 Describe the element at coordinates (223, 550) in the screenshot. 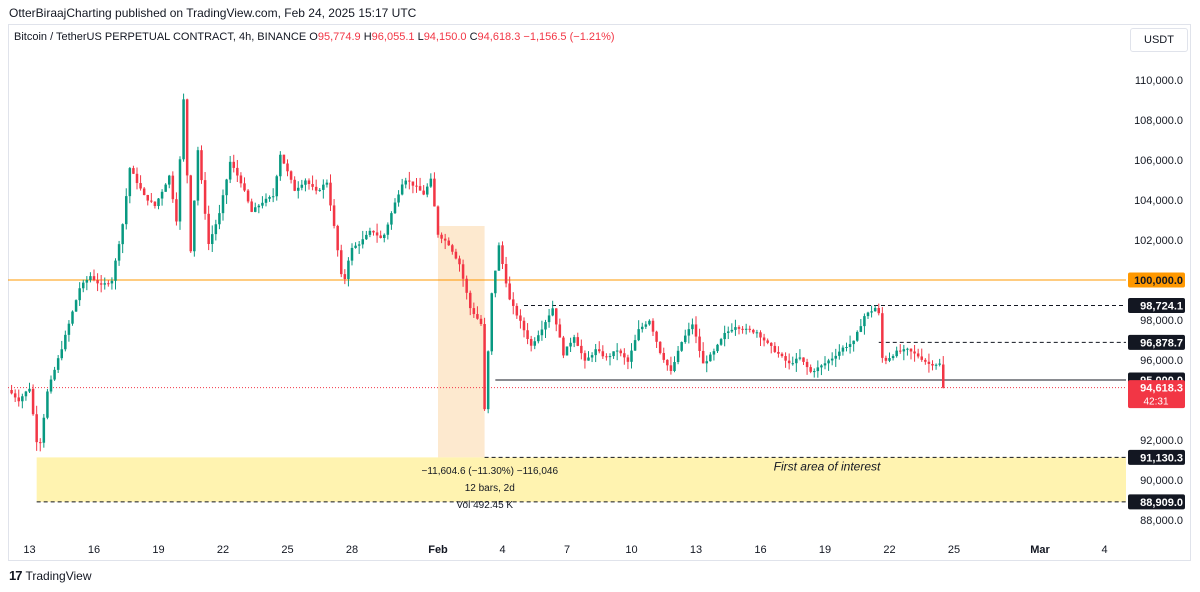

I see `x-axis-tick-label: 22` at that location.